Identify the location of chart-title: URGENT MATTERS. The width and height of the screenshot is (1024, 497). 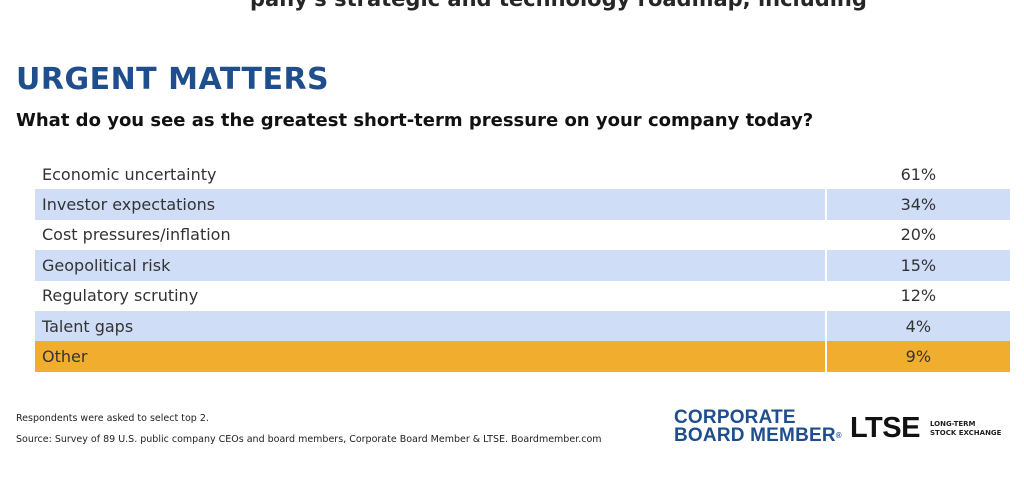
(173, 79).